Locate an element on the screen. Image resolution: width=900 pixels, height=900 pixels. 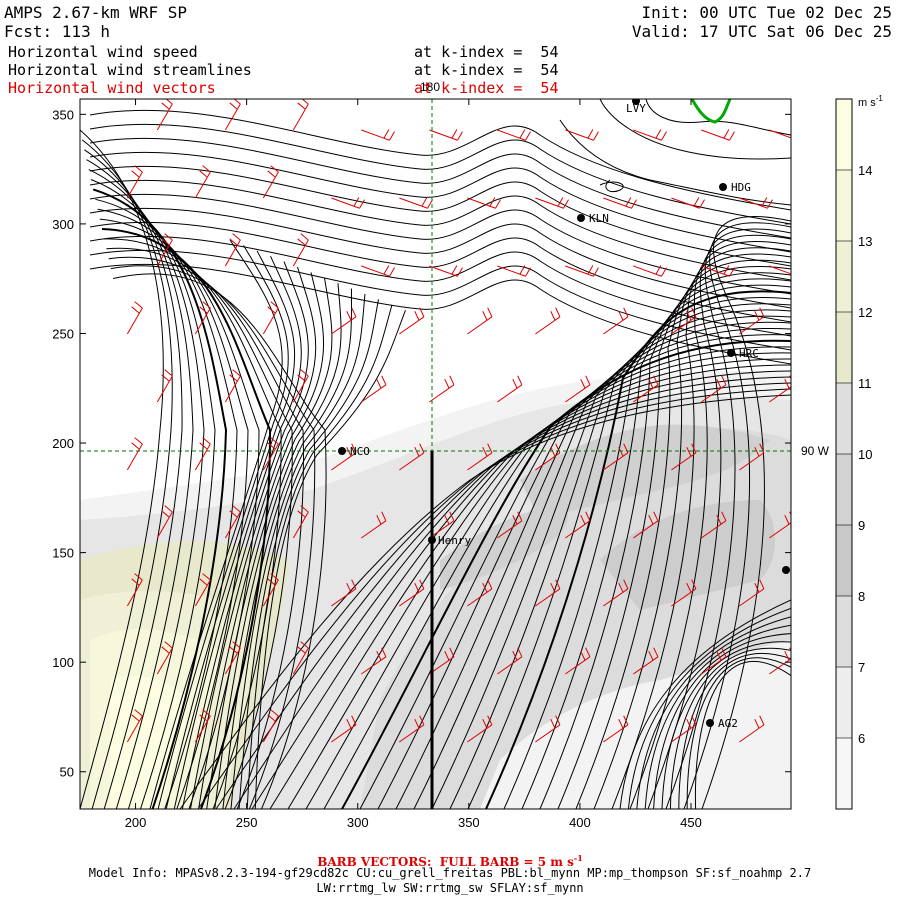
green-terrain-contour is located at coordinates (711, 111).